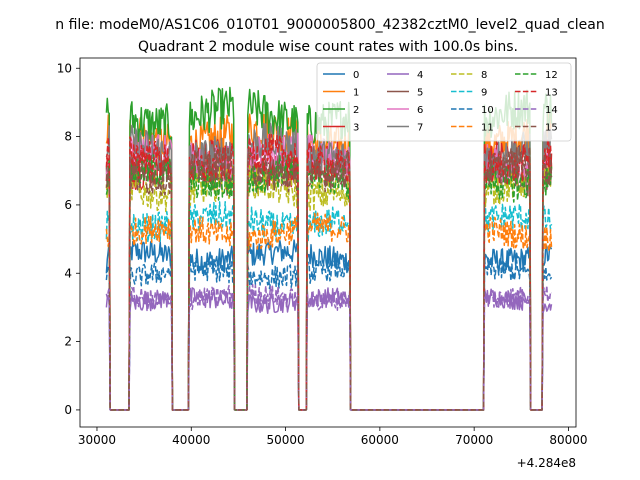 This screenshot has width=640, height=480. Describe the element at coordinates (484, 93) in the screenshot. I see `legend-label-9: 9` at that location.